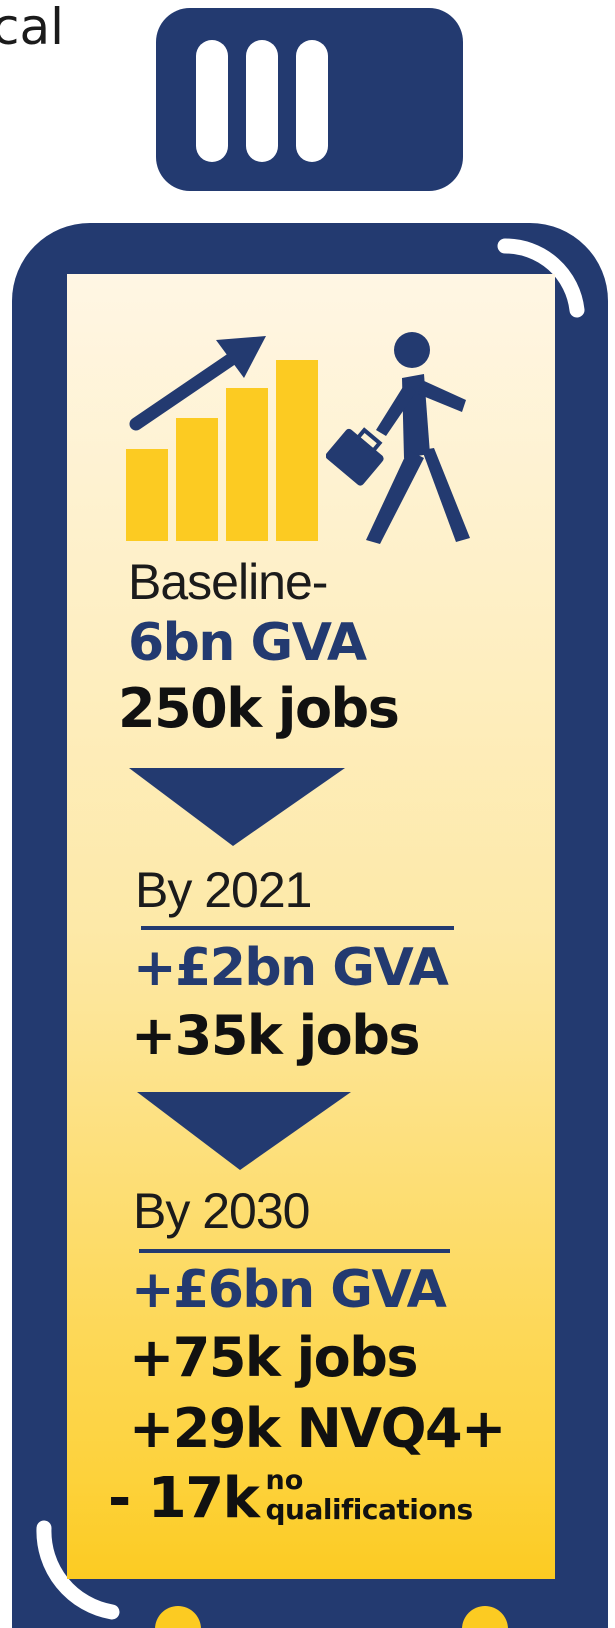 Image resolution: width=615 pixels, height=1628 pixels. What do you see at coordinates (222, 438) in the screenshot?
I see `growth-bar-chart-icon` at bounding box center [222, 438].